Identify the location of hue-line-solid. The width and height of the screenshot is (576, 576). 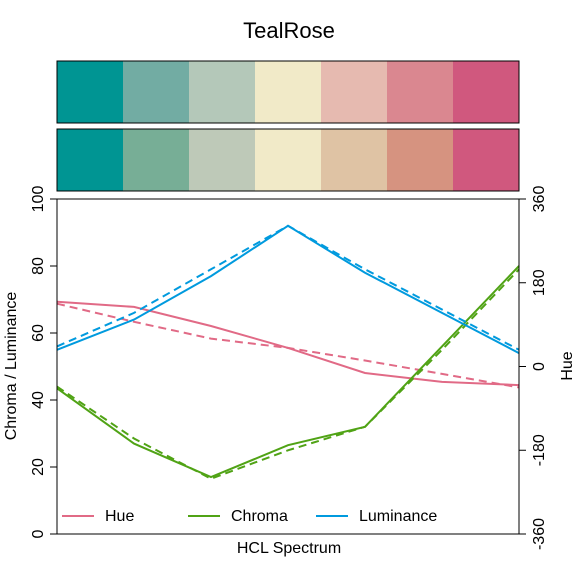
(288, 343).